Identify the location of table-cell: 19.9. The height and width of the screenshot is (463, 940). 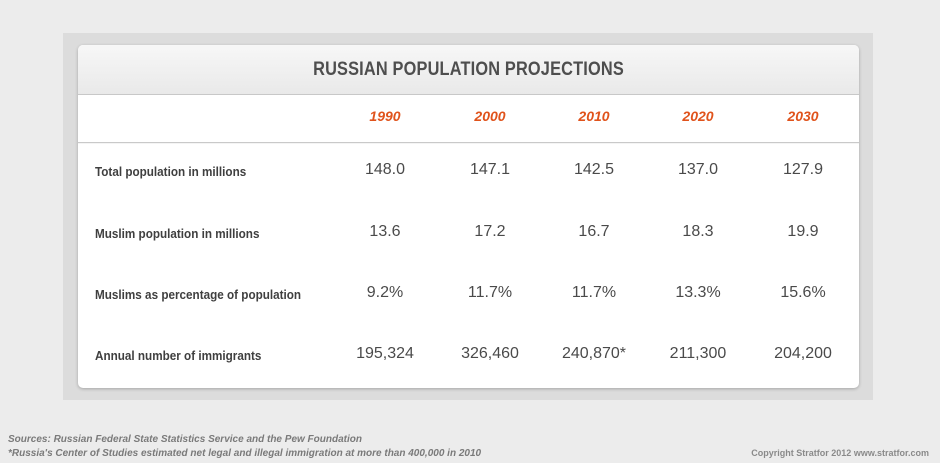
(803, 231).